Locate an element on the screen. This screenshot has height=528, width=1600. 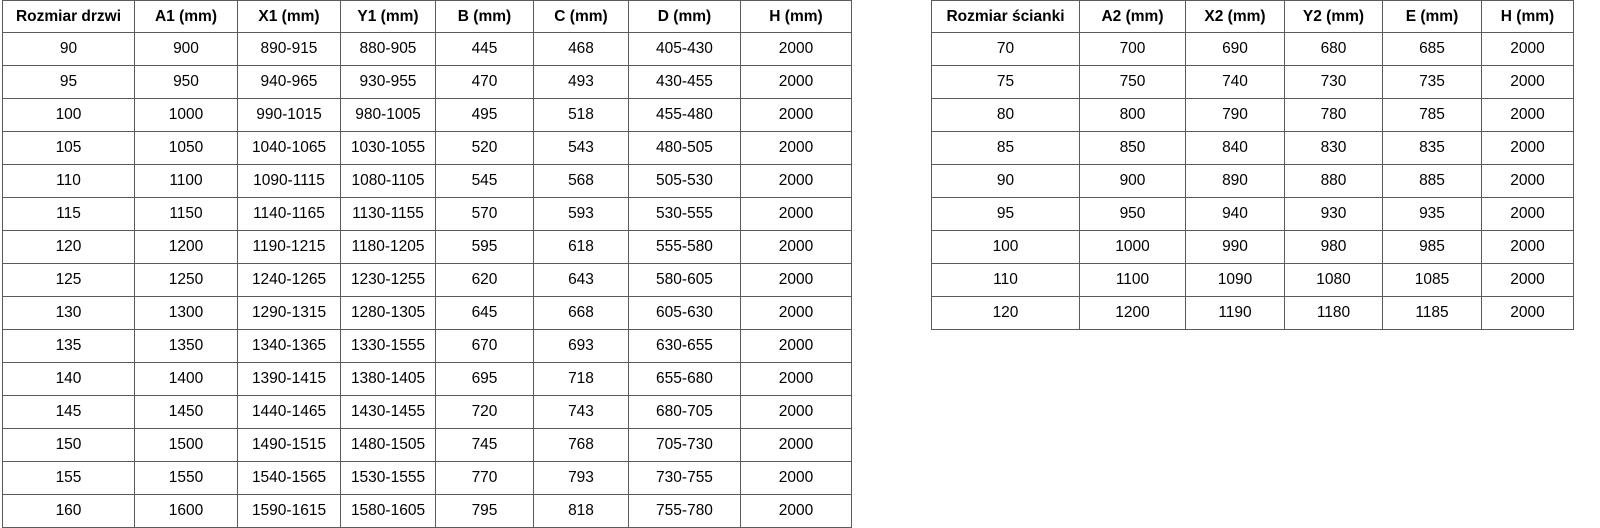
doors-cell-r2-c1: 1000 is located at coordinates (186, 115).